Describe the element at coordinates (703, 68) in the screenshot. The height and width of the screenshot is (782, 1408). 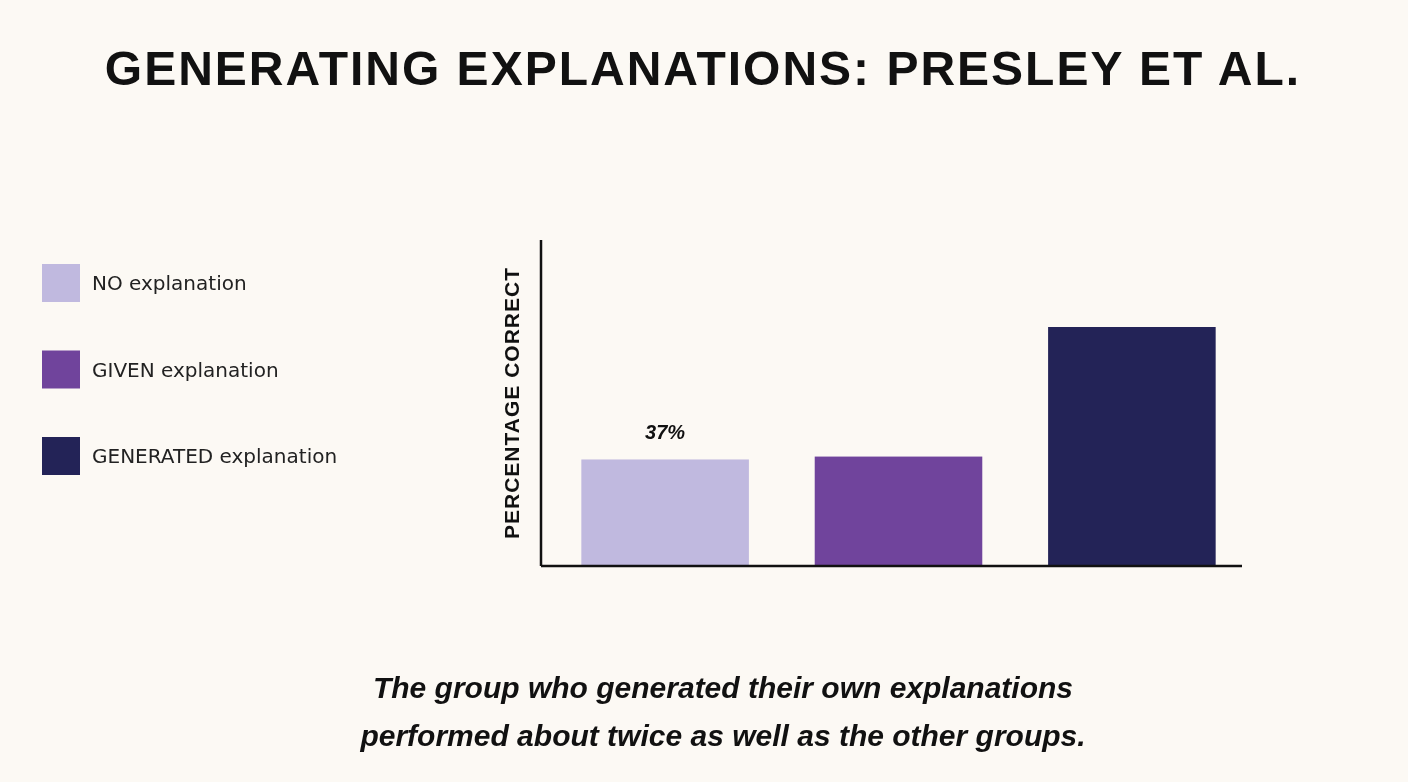
I see `chart-title: GENERATING EXPLANATIONS: PRESLEY ET AL.` at that location.